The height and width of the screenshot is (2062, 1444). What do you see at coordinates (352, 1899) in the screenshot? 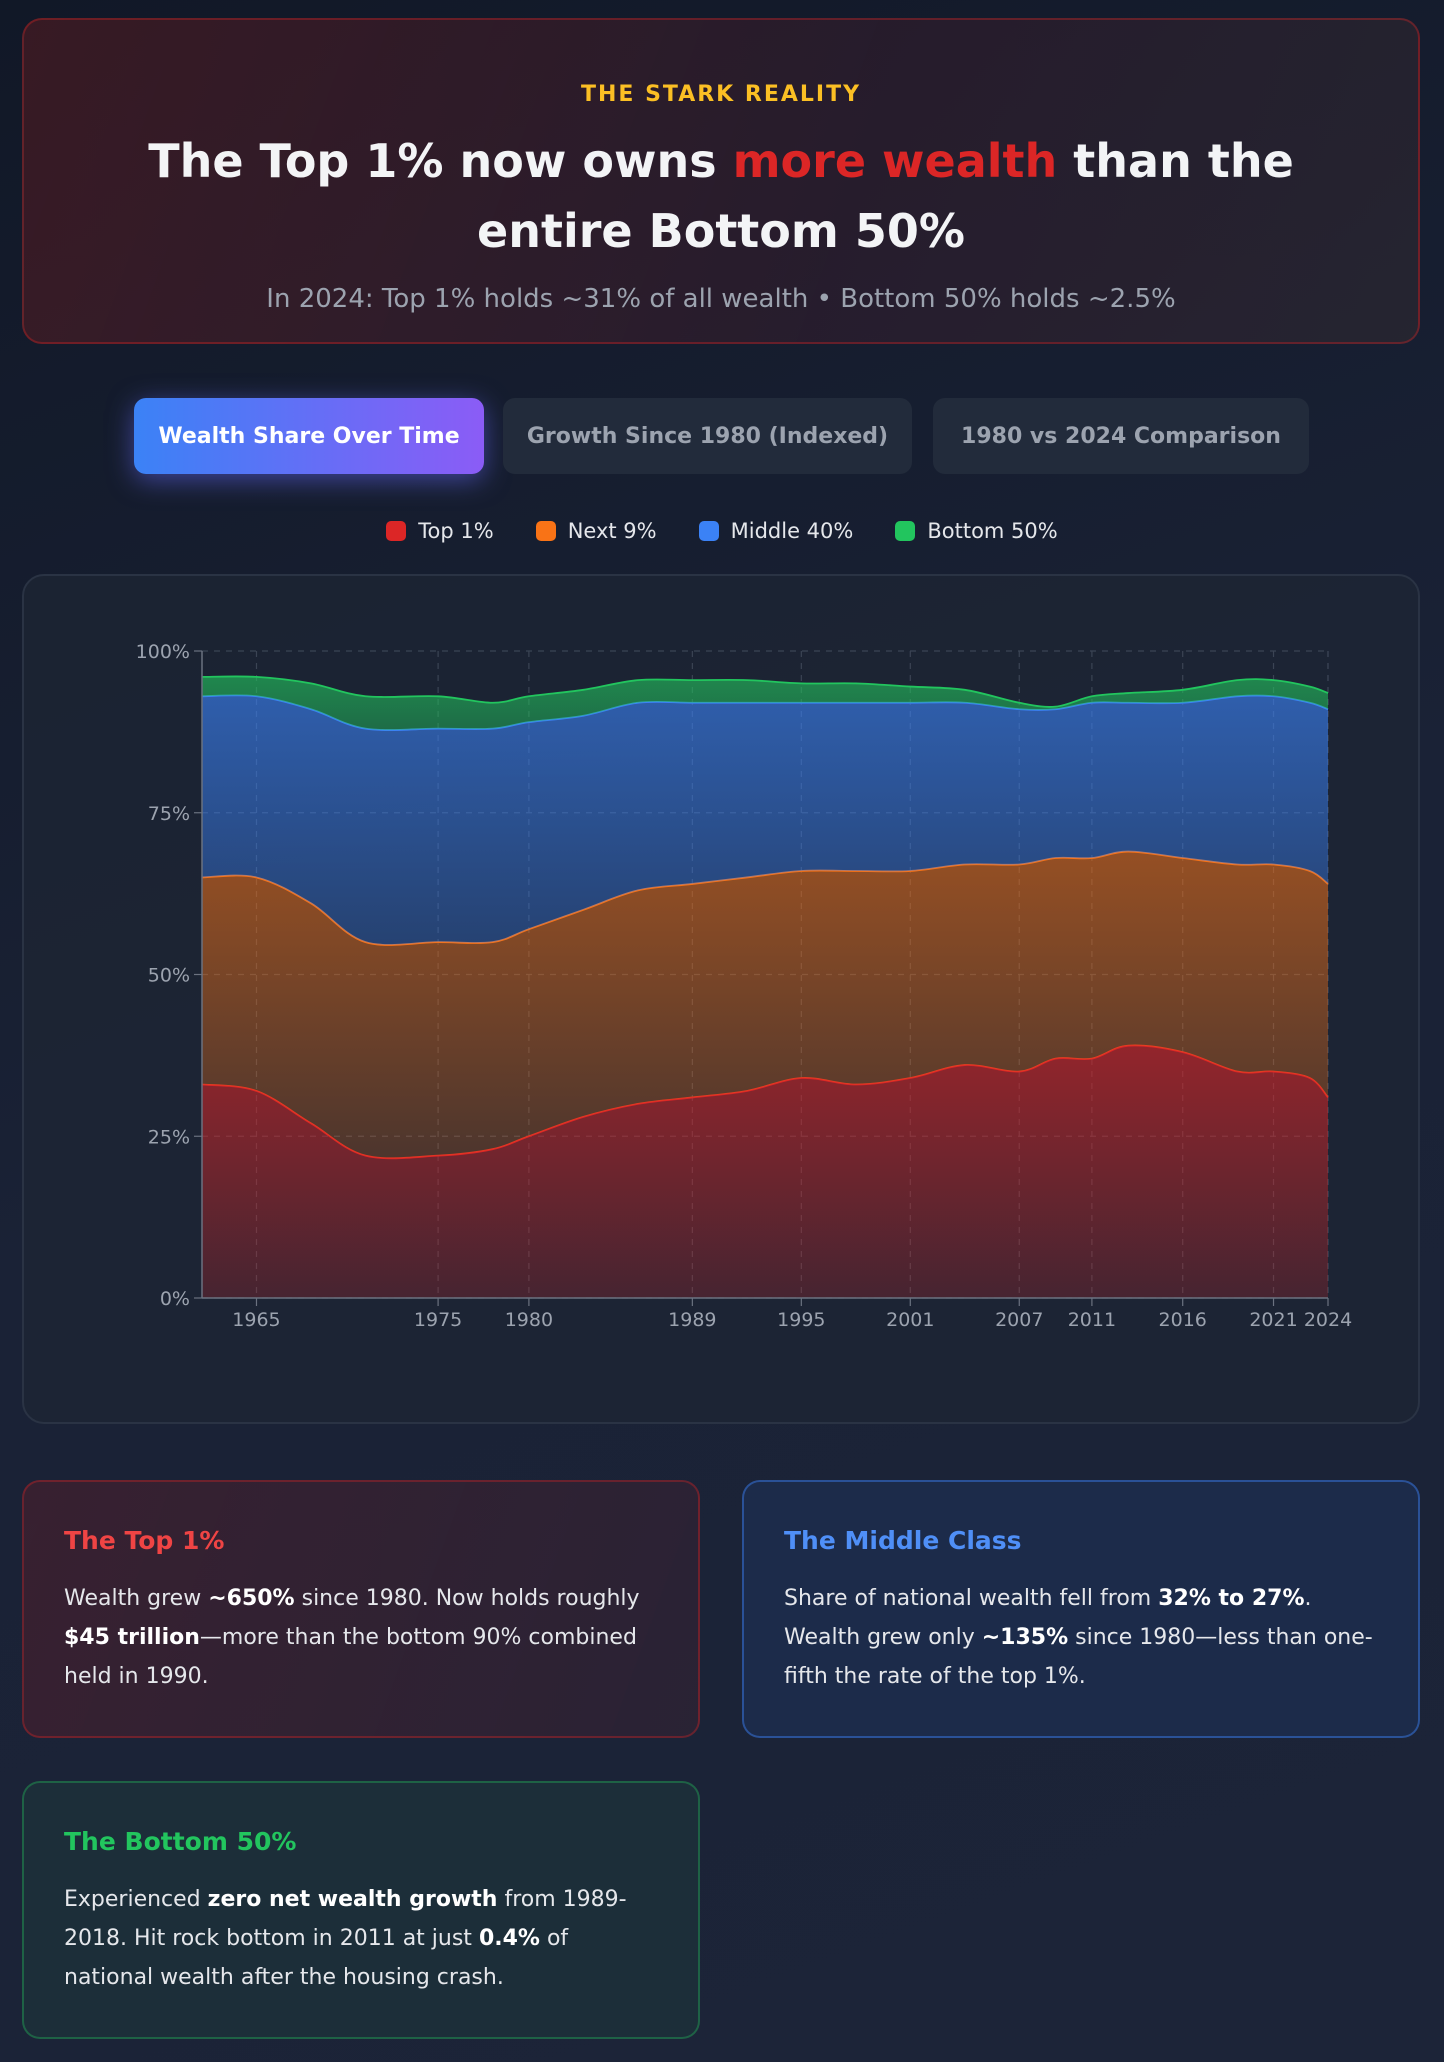
I see `highlight-value: zero net wealth growth` at bounding box center [352, 1899].